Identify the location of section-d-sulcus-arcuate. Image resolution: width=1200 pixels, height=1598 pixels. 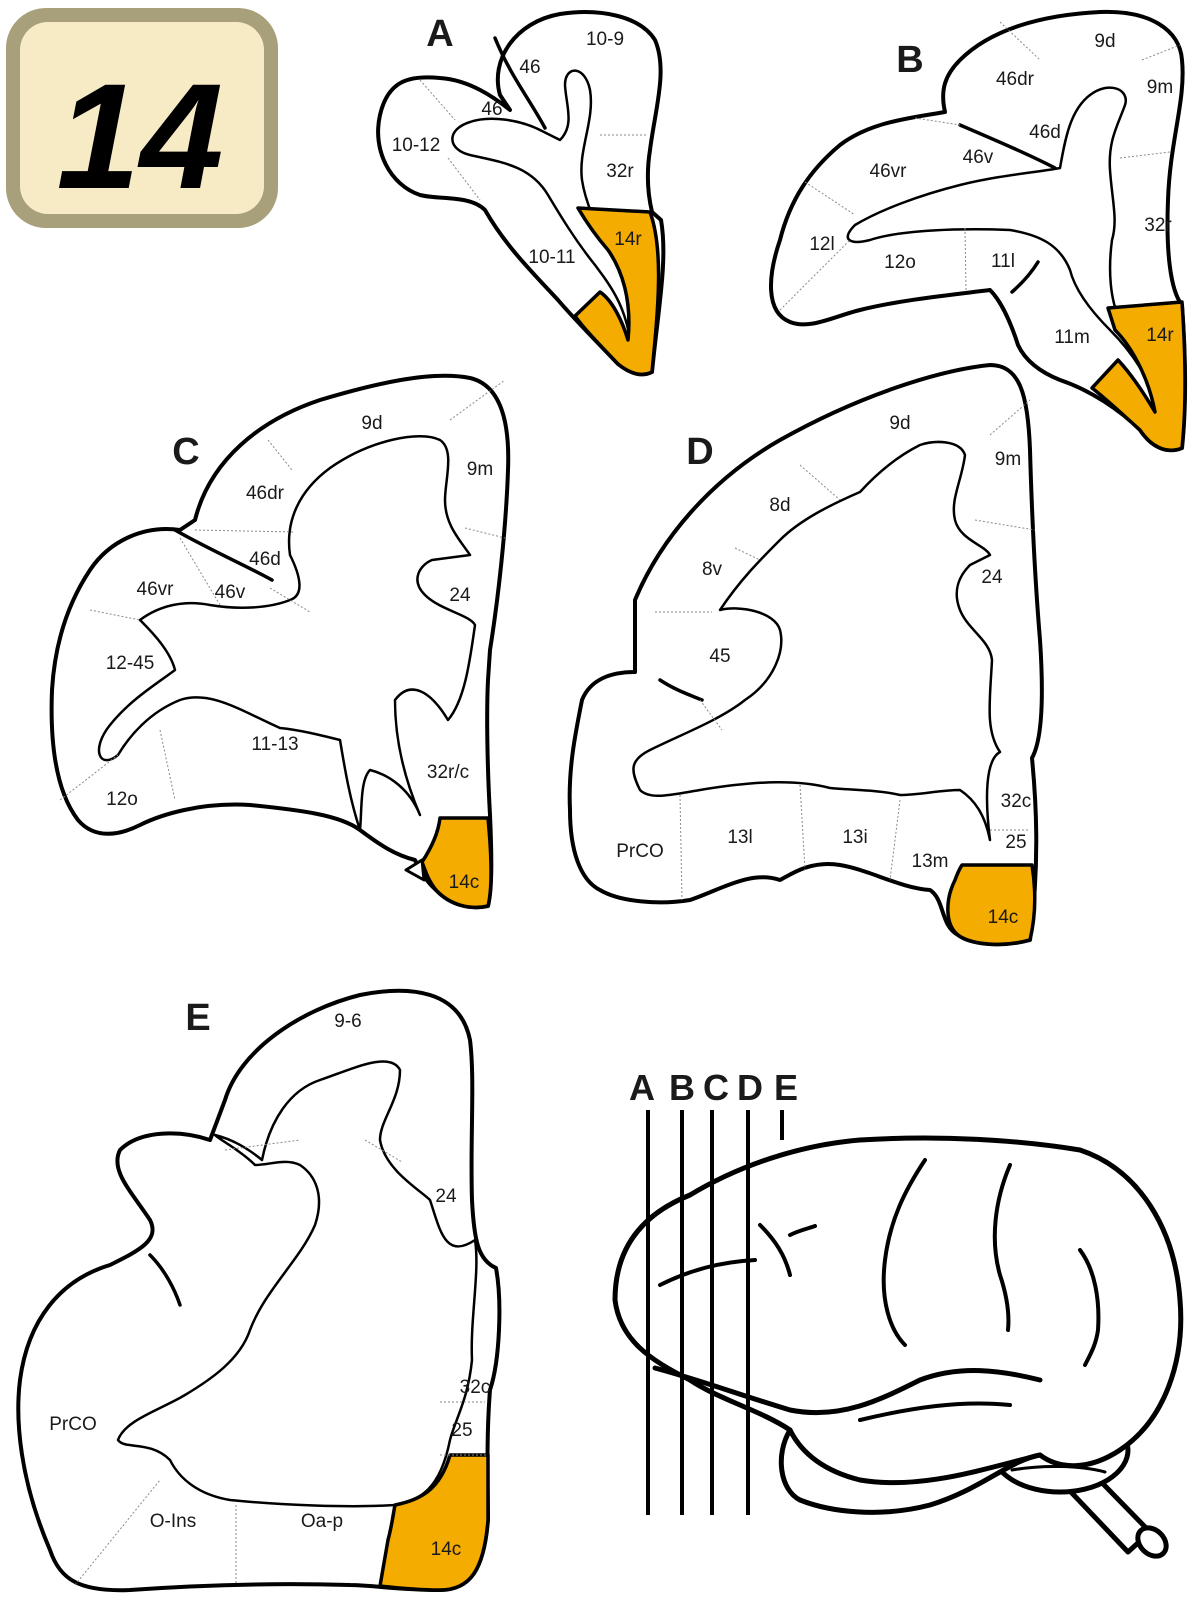
(681, 690).